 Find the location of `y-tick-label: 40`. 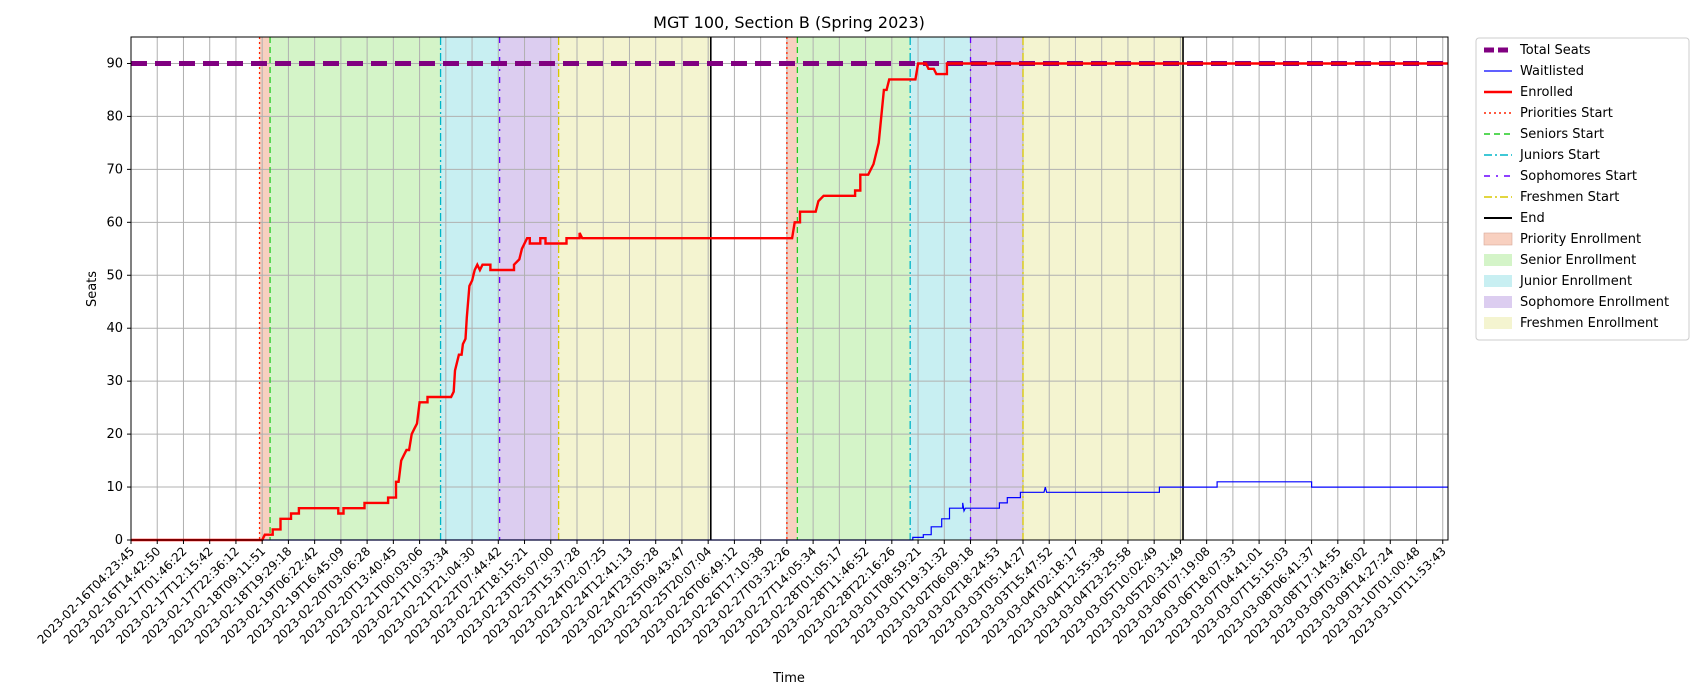

y-tick-label: 40 is located at coordinates (114, 328).